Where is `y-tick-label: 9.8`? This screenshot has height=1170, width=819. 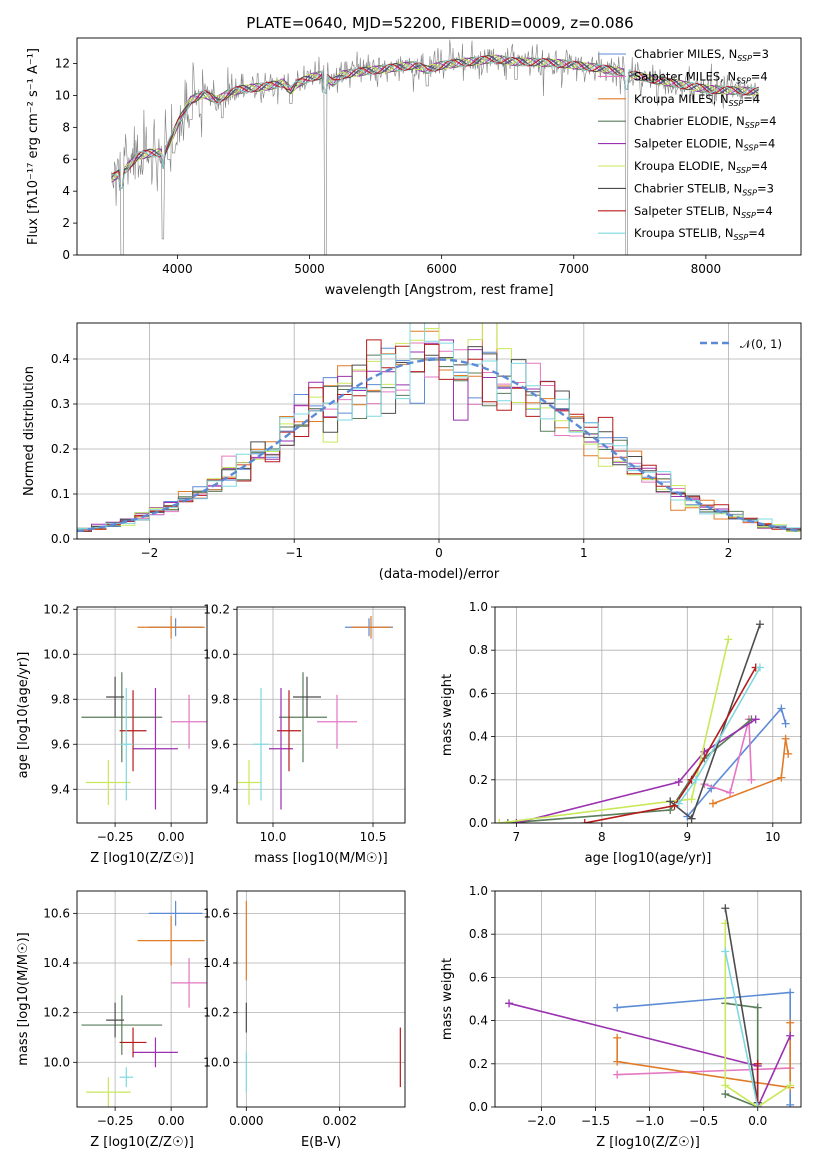
y-tick-label: 9.8 is located at coordinates (60, 699).